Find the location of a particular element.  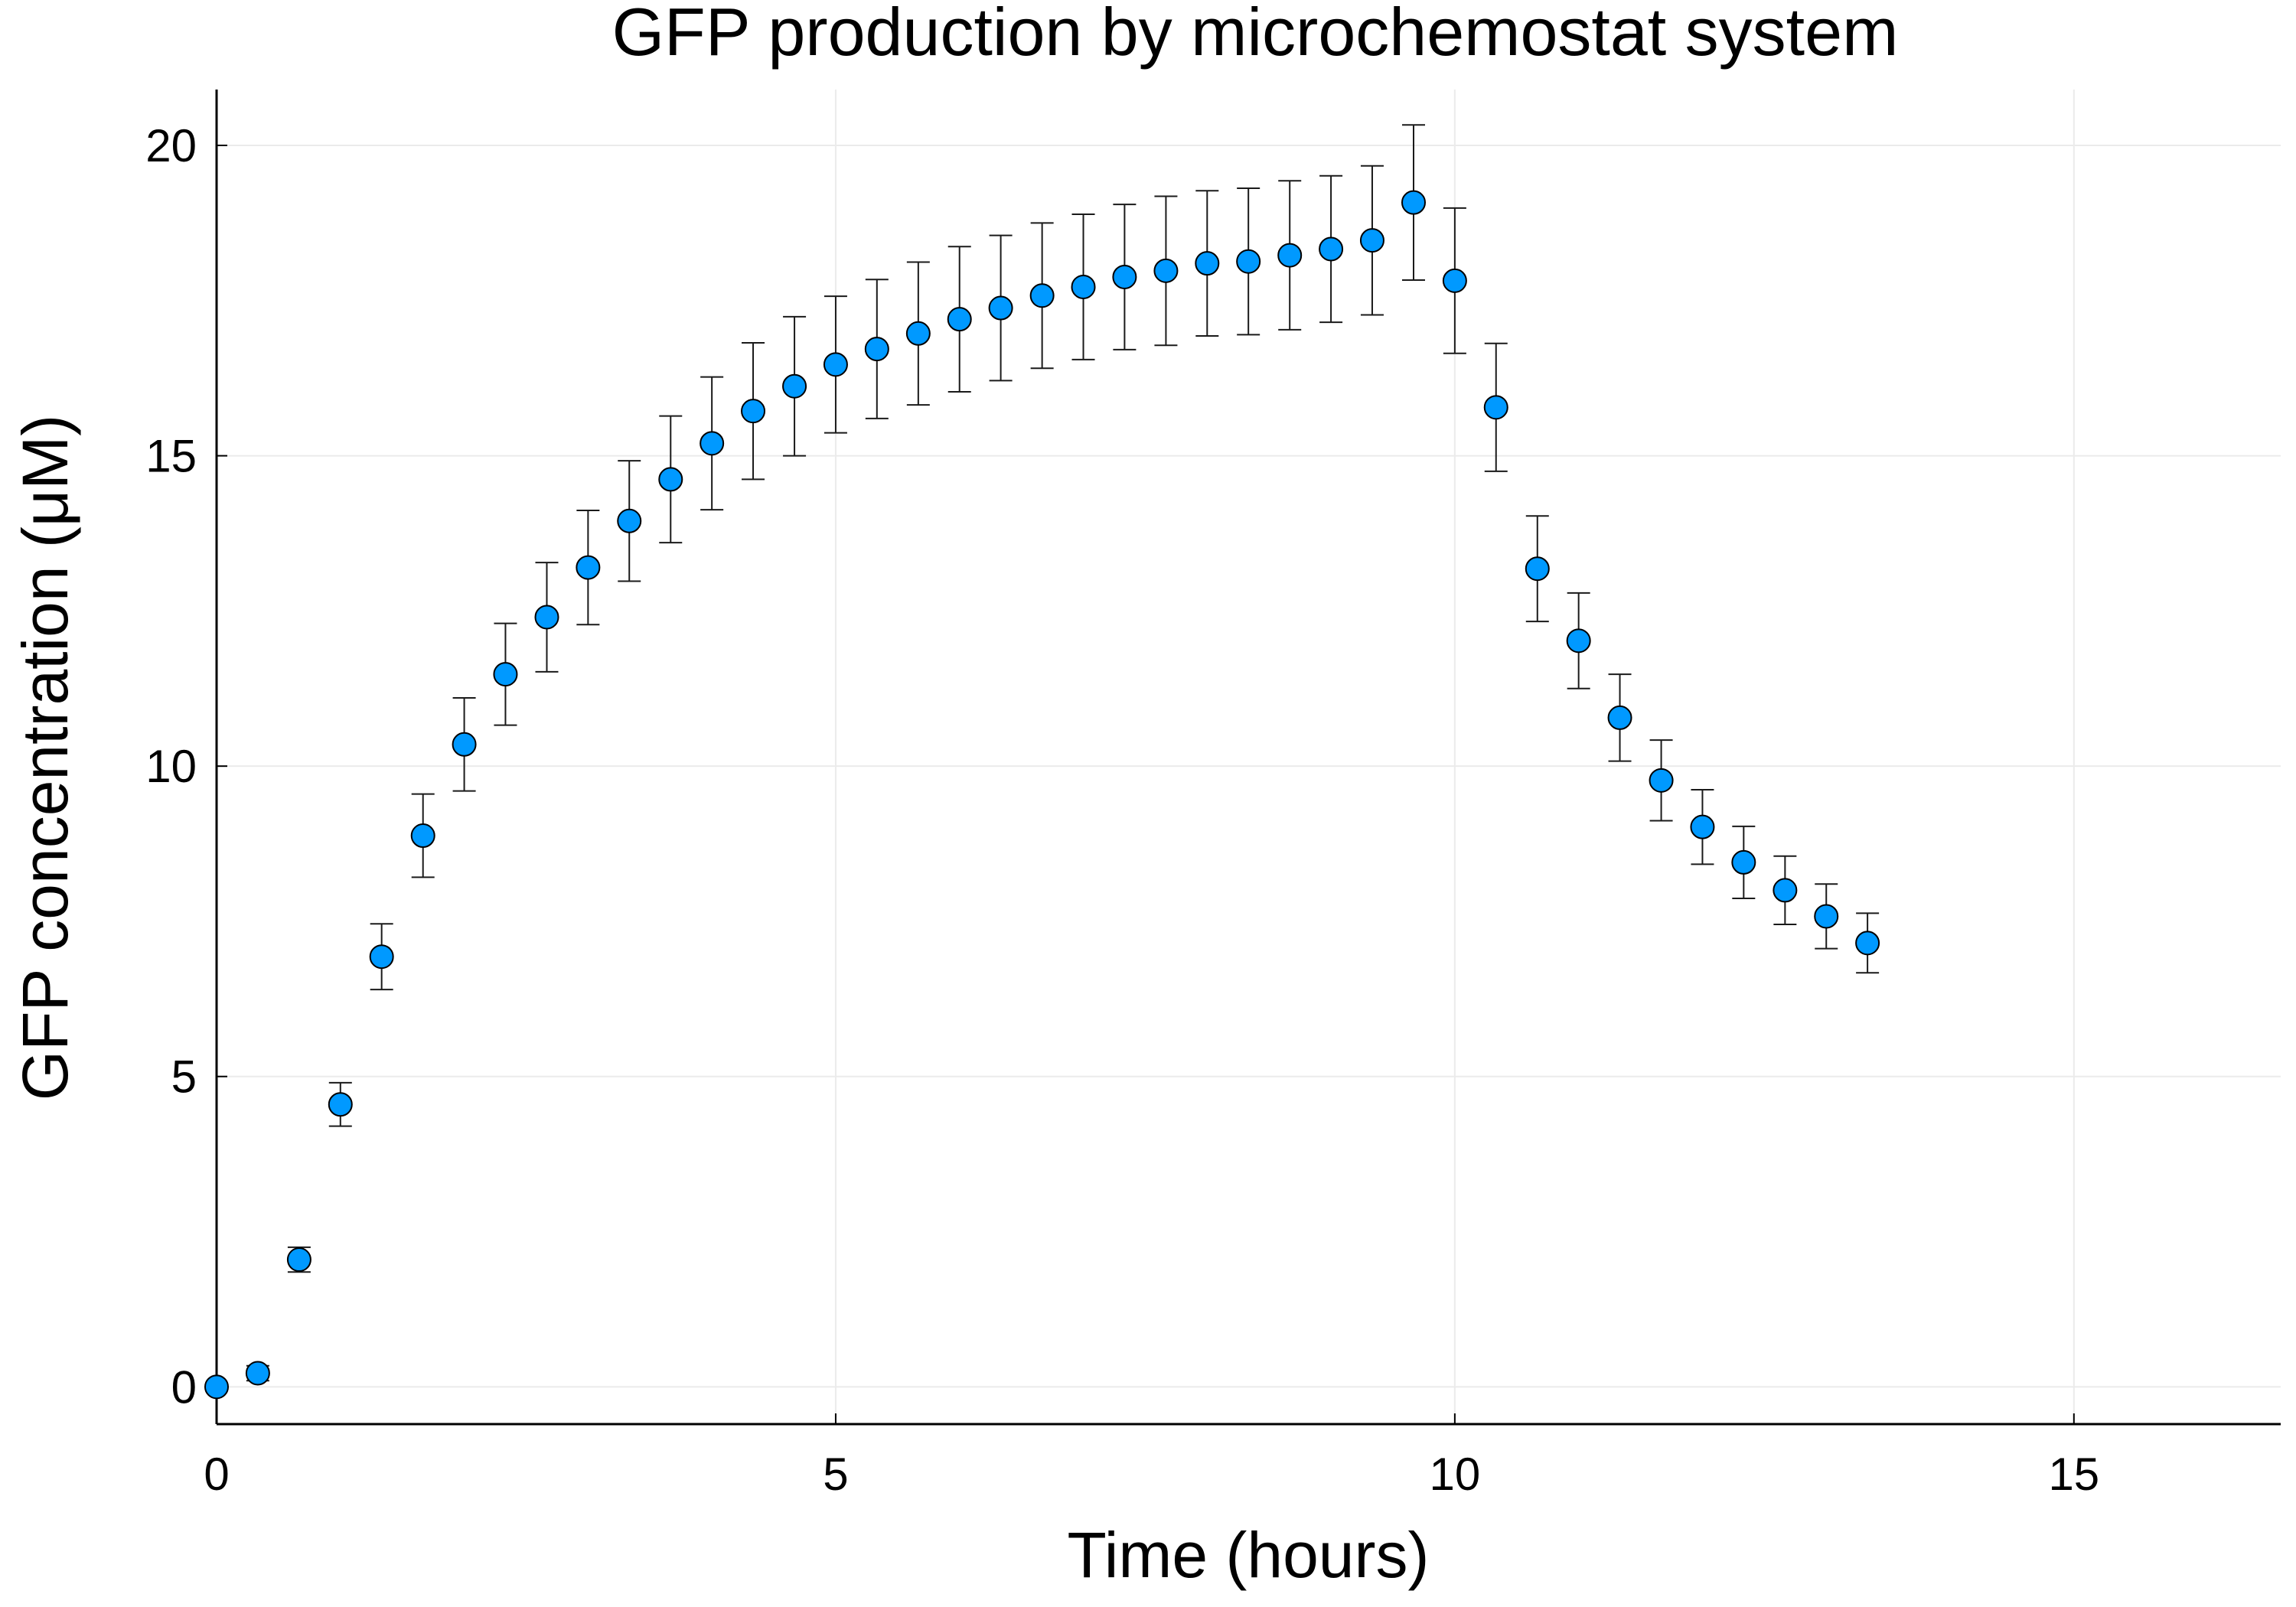

y-tick-label: 15 is located at coordinates (171, 457).